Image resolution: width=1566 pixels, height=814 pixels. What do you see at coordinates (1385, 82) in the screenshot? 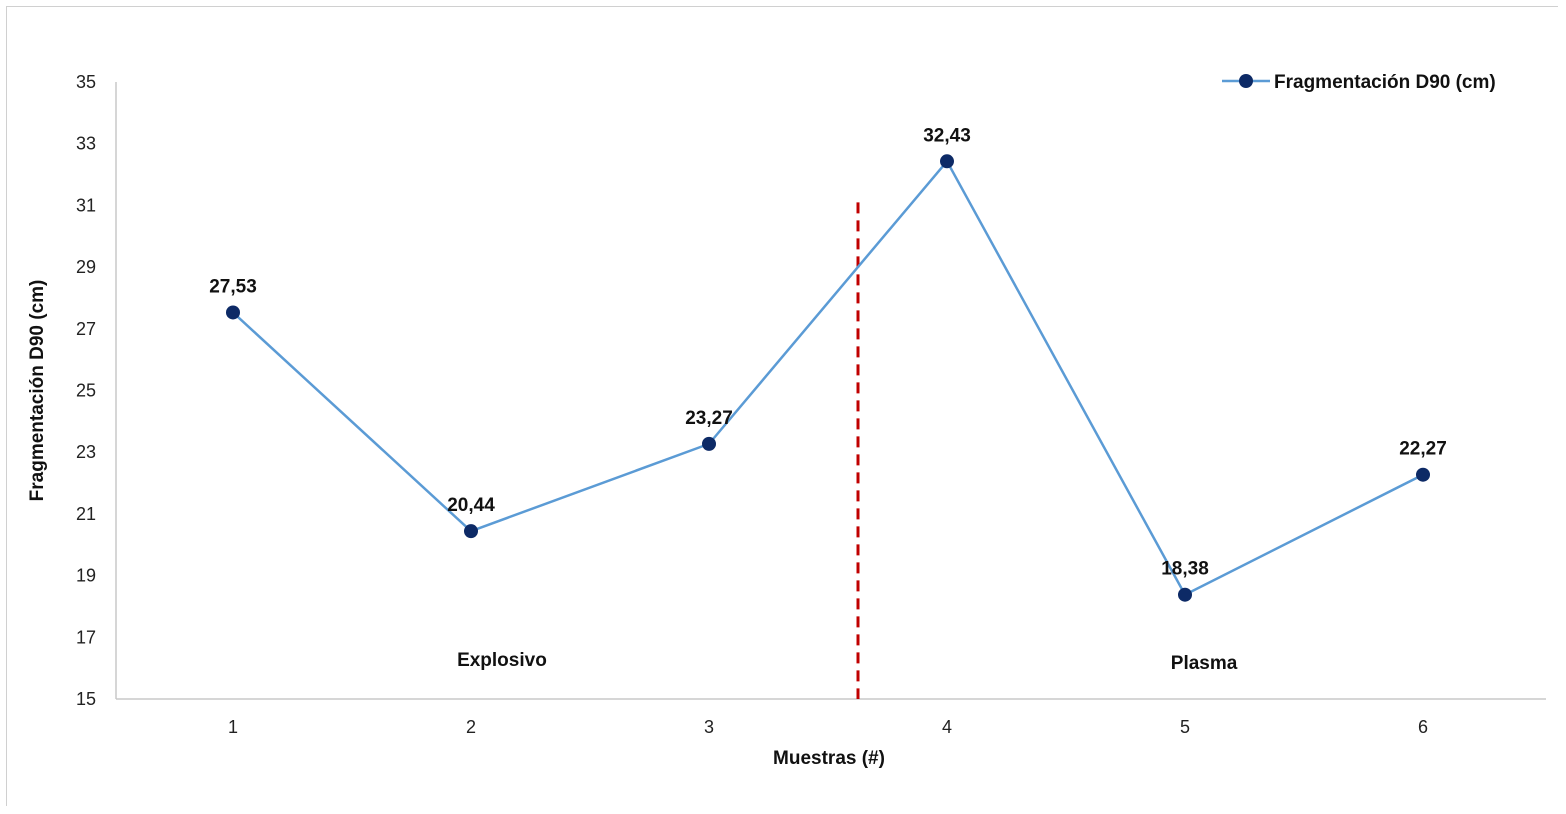
I see `legend-label: Fragmentación D90 (cm)` at bounding box center [1385, 82].